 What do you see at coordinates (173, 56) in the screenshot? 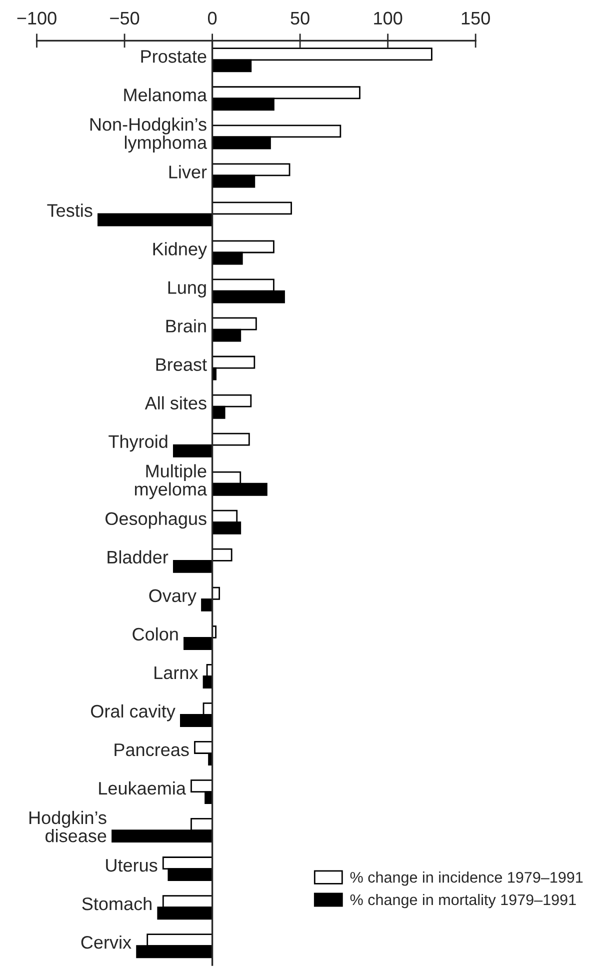
I see `y-tick-label: Prostate` at bounding box center [173, 56].